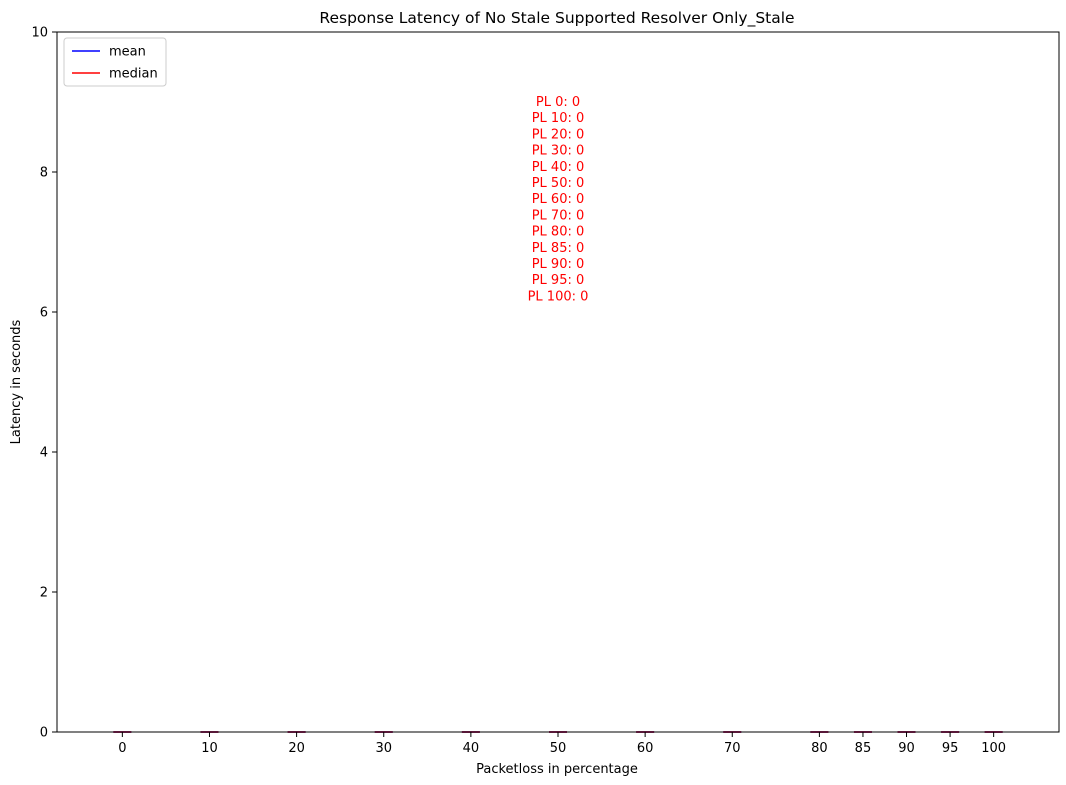  Describe the element at coordinates (44, 593) in the screenshot. I see `y-tick-label: 2` at that location.